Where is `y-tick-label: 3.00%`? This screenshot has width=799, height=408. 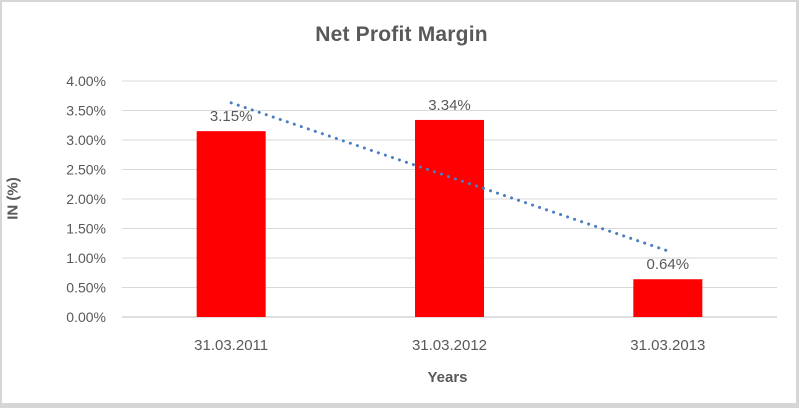
y-tick-label: 3.00% is located at coordinates (86, 140).